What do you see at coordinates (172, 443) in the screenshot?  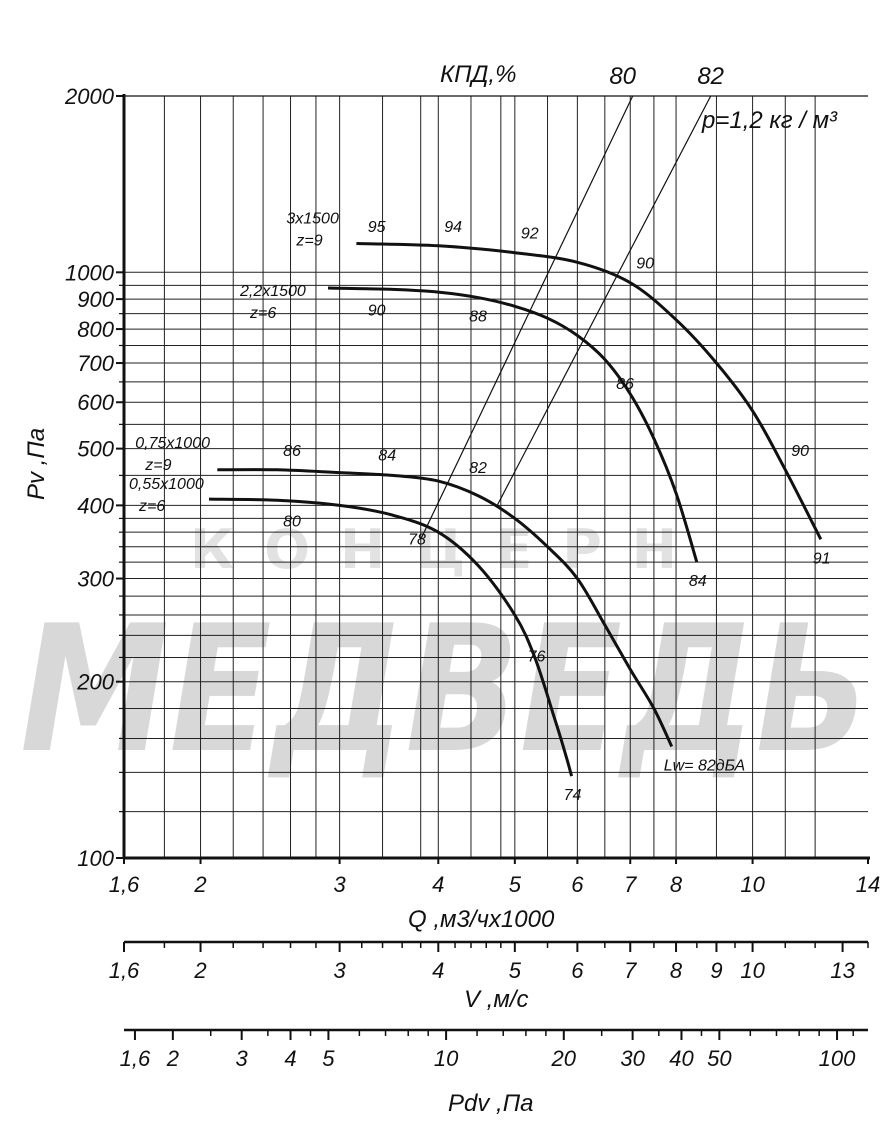 I see `series-name-label: 0,75х1000` at bounding box center [172, 443].